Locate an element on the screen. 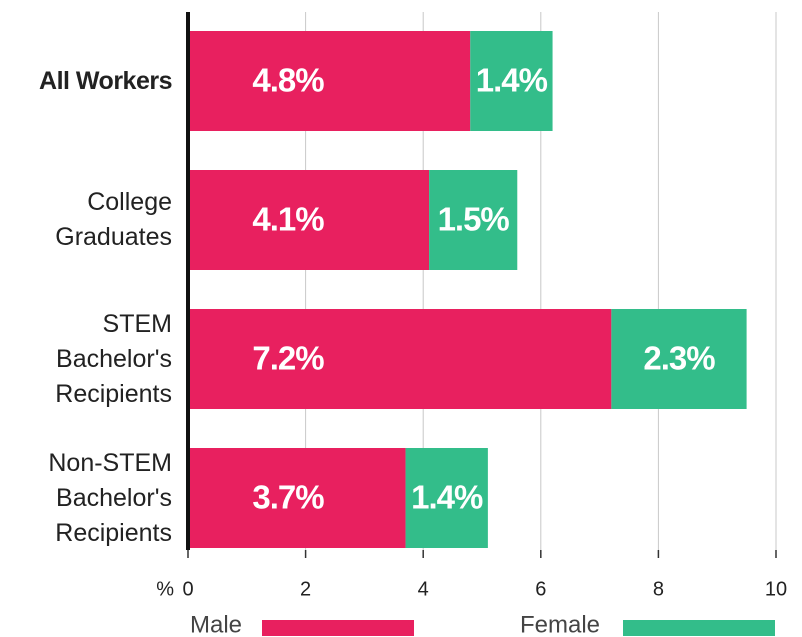  x-tick-label: 4 is located at coordinates (423, 589).